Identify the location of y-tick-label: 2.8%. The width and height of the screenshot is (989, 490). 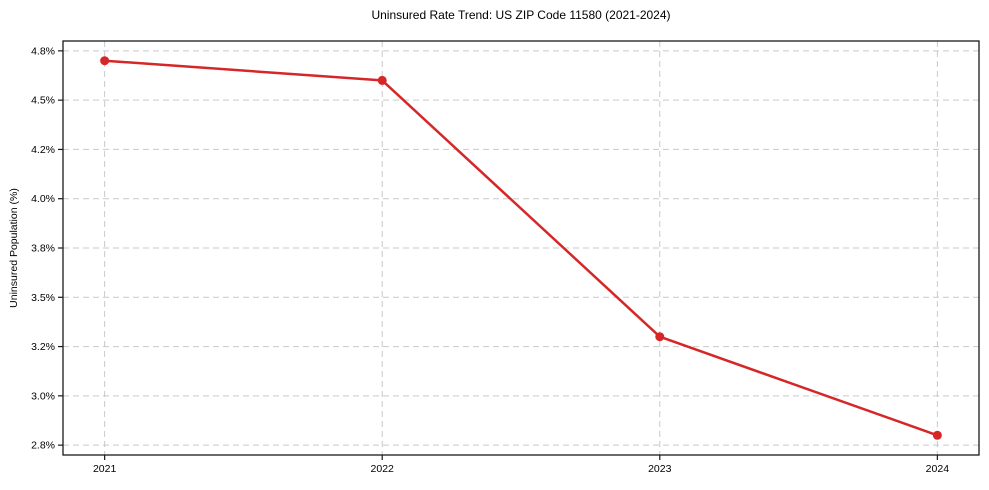
(43, 446).